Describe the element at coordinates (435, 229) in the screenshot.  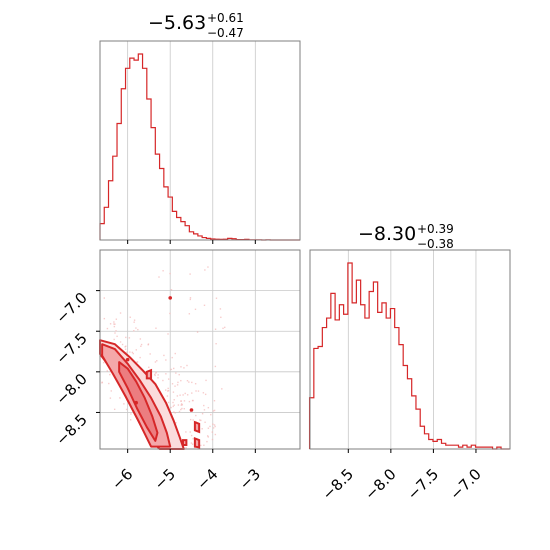
I see `title-param2-plus: +0.39` at that location.